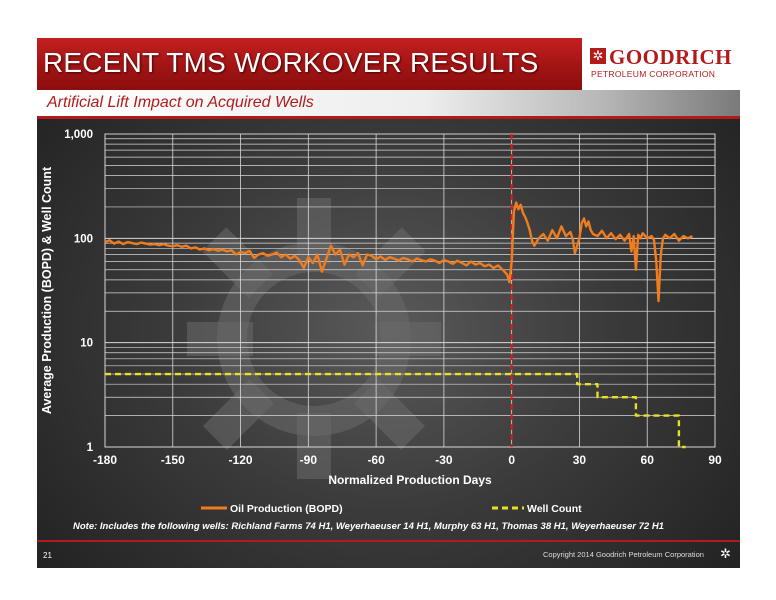  Describe the element at coordinates (580, 460) in the screenshot. I see `x-tick-label: 30` at that location.